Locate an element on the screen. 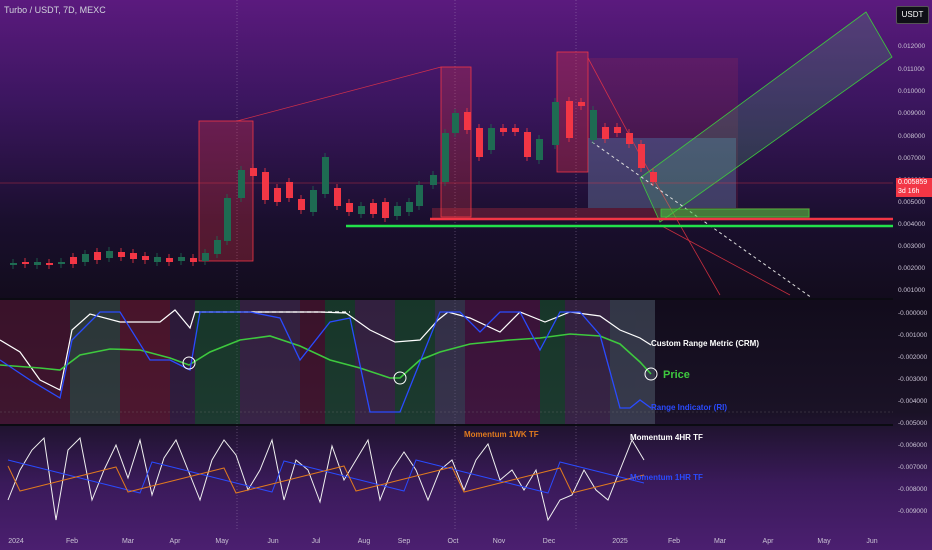 This screenshot has height=550, width=932. momentum-4hr-label: Momentum 4HR TF is located at coordinates (666, 437).